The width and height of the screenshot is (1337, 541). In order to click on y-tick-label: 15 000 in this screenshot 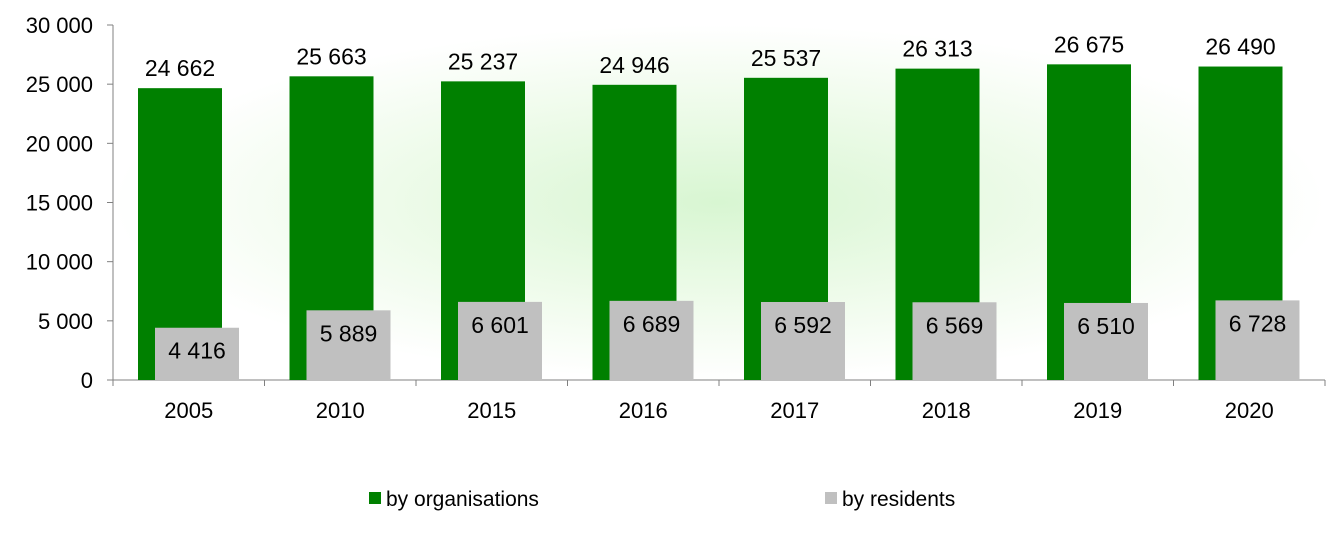, I will do `click(59, 203)`.